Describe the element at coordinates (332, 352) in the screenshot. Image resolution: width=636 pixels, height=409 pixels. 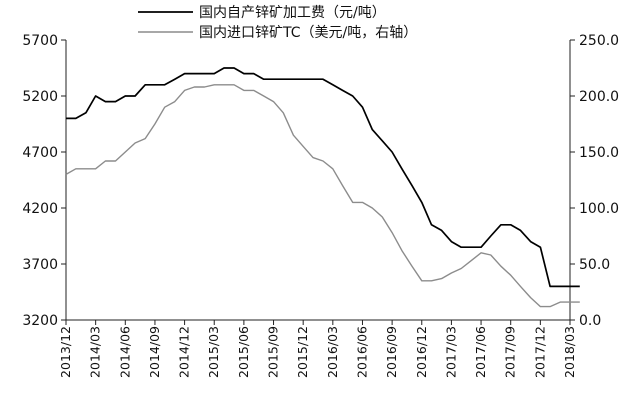
I see `x-tick-label: 2016/03` at that location.